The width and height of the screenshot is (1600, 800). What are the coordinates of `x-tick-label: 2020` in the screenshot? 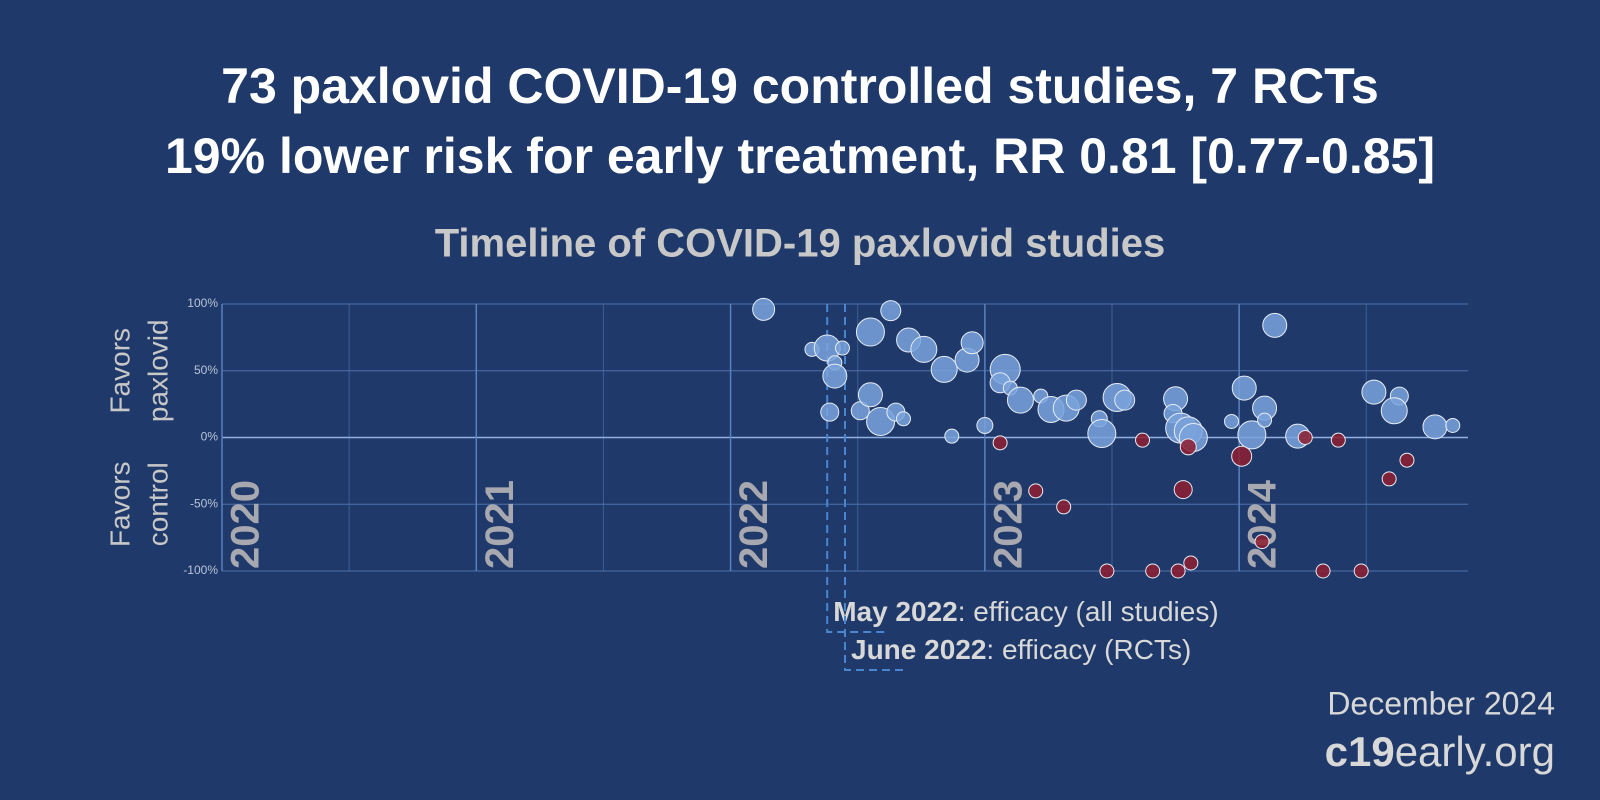 It's located at (246, 524).